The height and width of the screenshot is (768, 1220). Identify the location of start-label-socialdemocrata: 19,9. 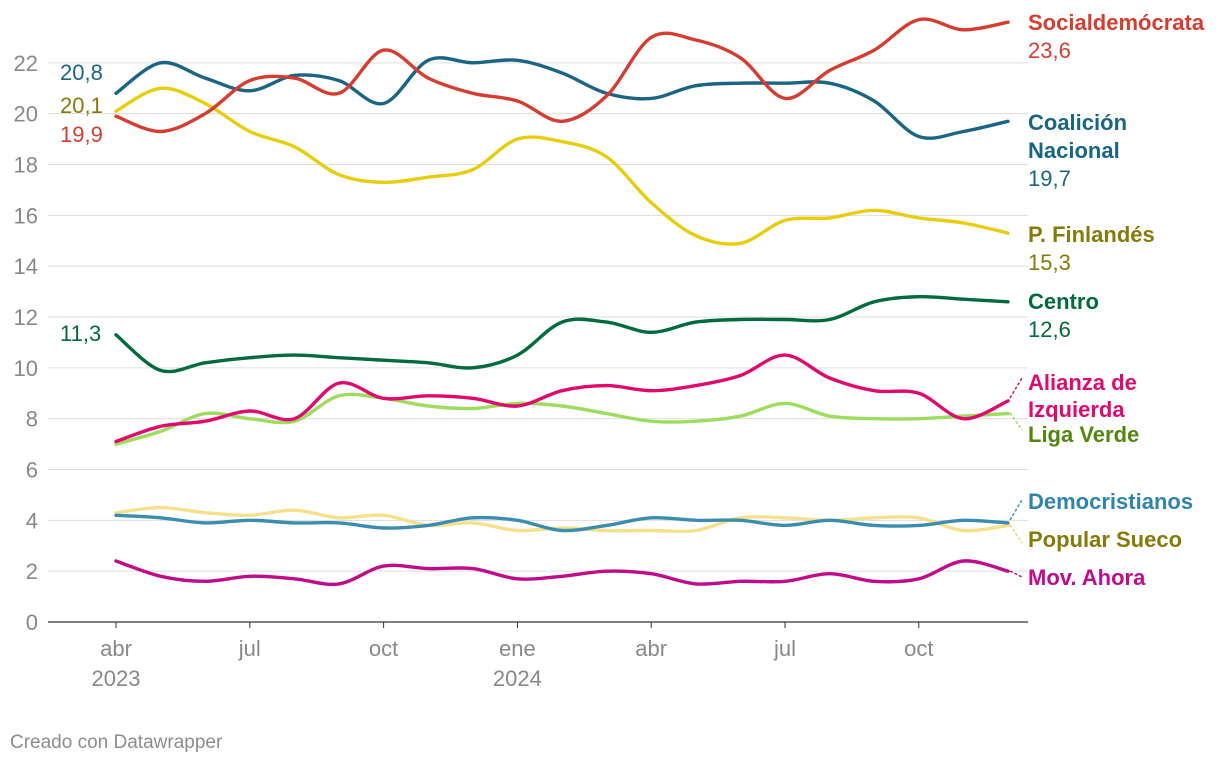
(81, 134).